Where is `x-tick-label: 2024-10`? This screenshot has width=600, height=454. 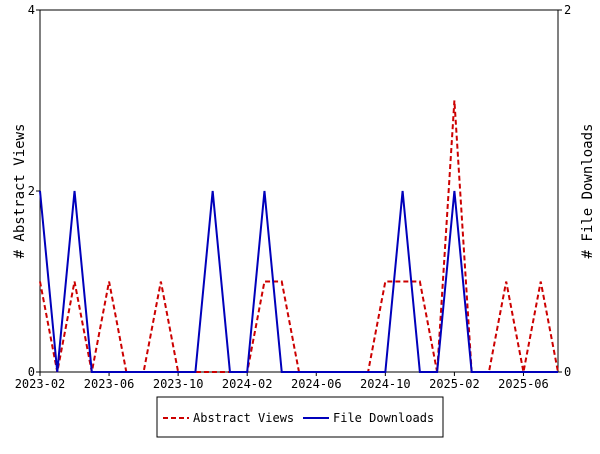 x-tick-label: 2024-10 is located at coordinates (385, 384).